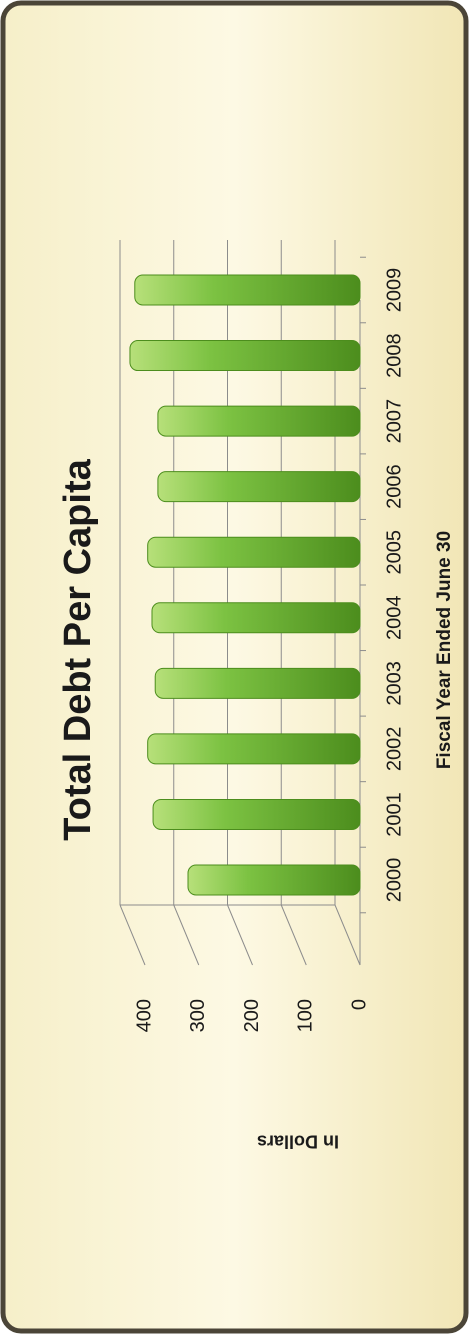 The width and height of the screenshot is (469, 1339). I want to click on y-axis-title: In Dollars, so click(298, 1141).